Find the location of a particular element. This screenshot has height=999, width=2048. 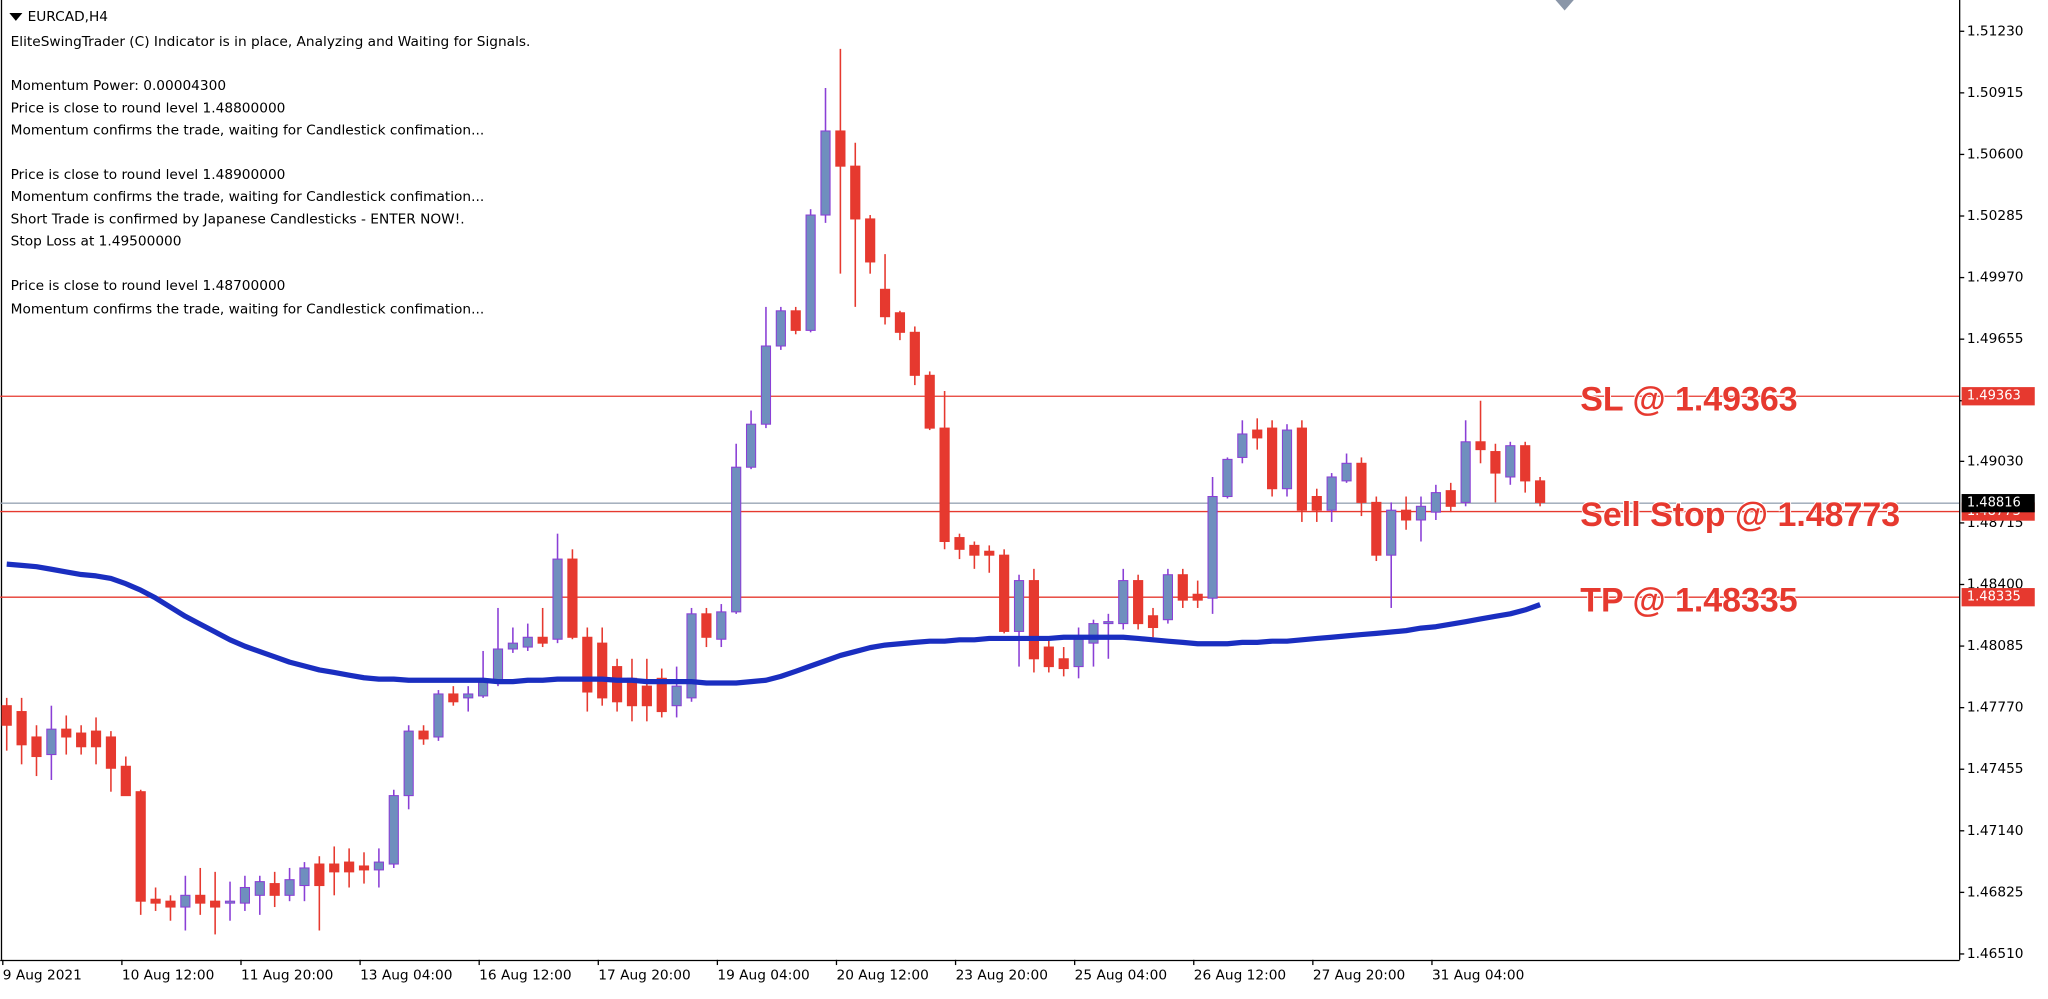

x-tick-label: 23 Aug 20:00 is located at coordinates (1002, 975).